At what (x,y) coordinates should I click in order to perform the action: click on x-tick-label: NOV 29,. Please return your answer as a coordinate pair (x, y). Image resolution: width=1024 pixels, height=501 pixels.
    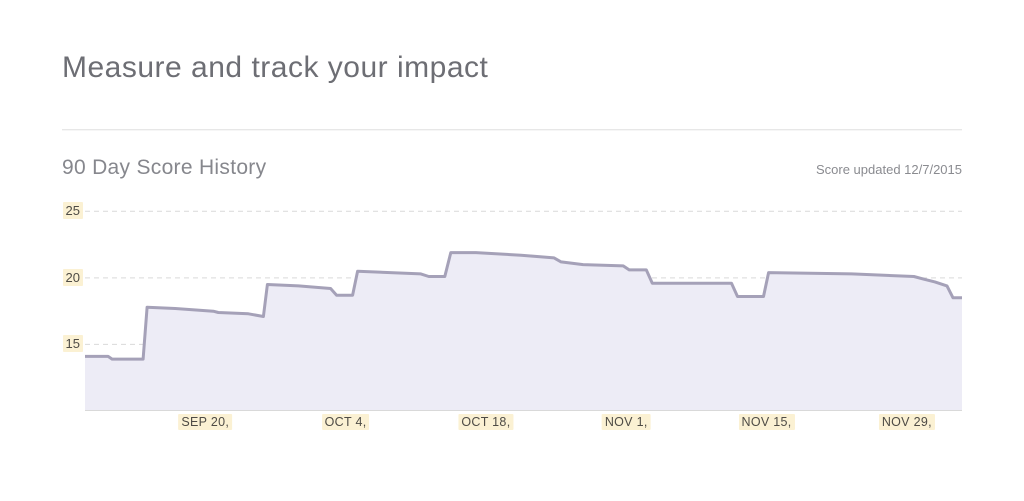
    Looking at the image, I should click on (906, 422).